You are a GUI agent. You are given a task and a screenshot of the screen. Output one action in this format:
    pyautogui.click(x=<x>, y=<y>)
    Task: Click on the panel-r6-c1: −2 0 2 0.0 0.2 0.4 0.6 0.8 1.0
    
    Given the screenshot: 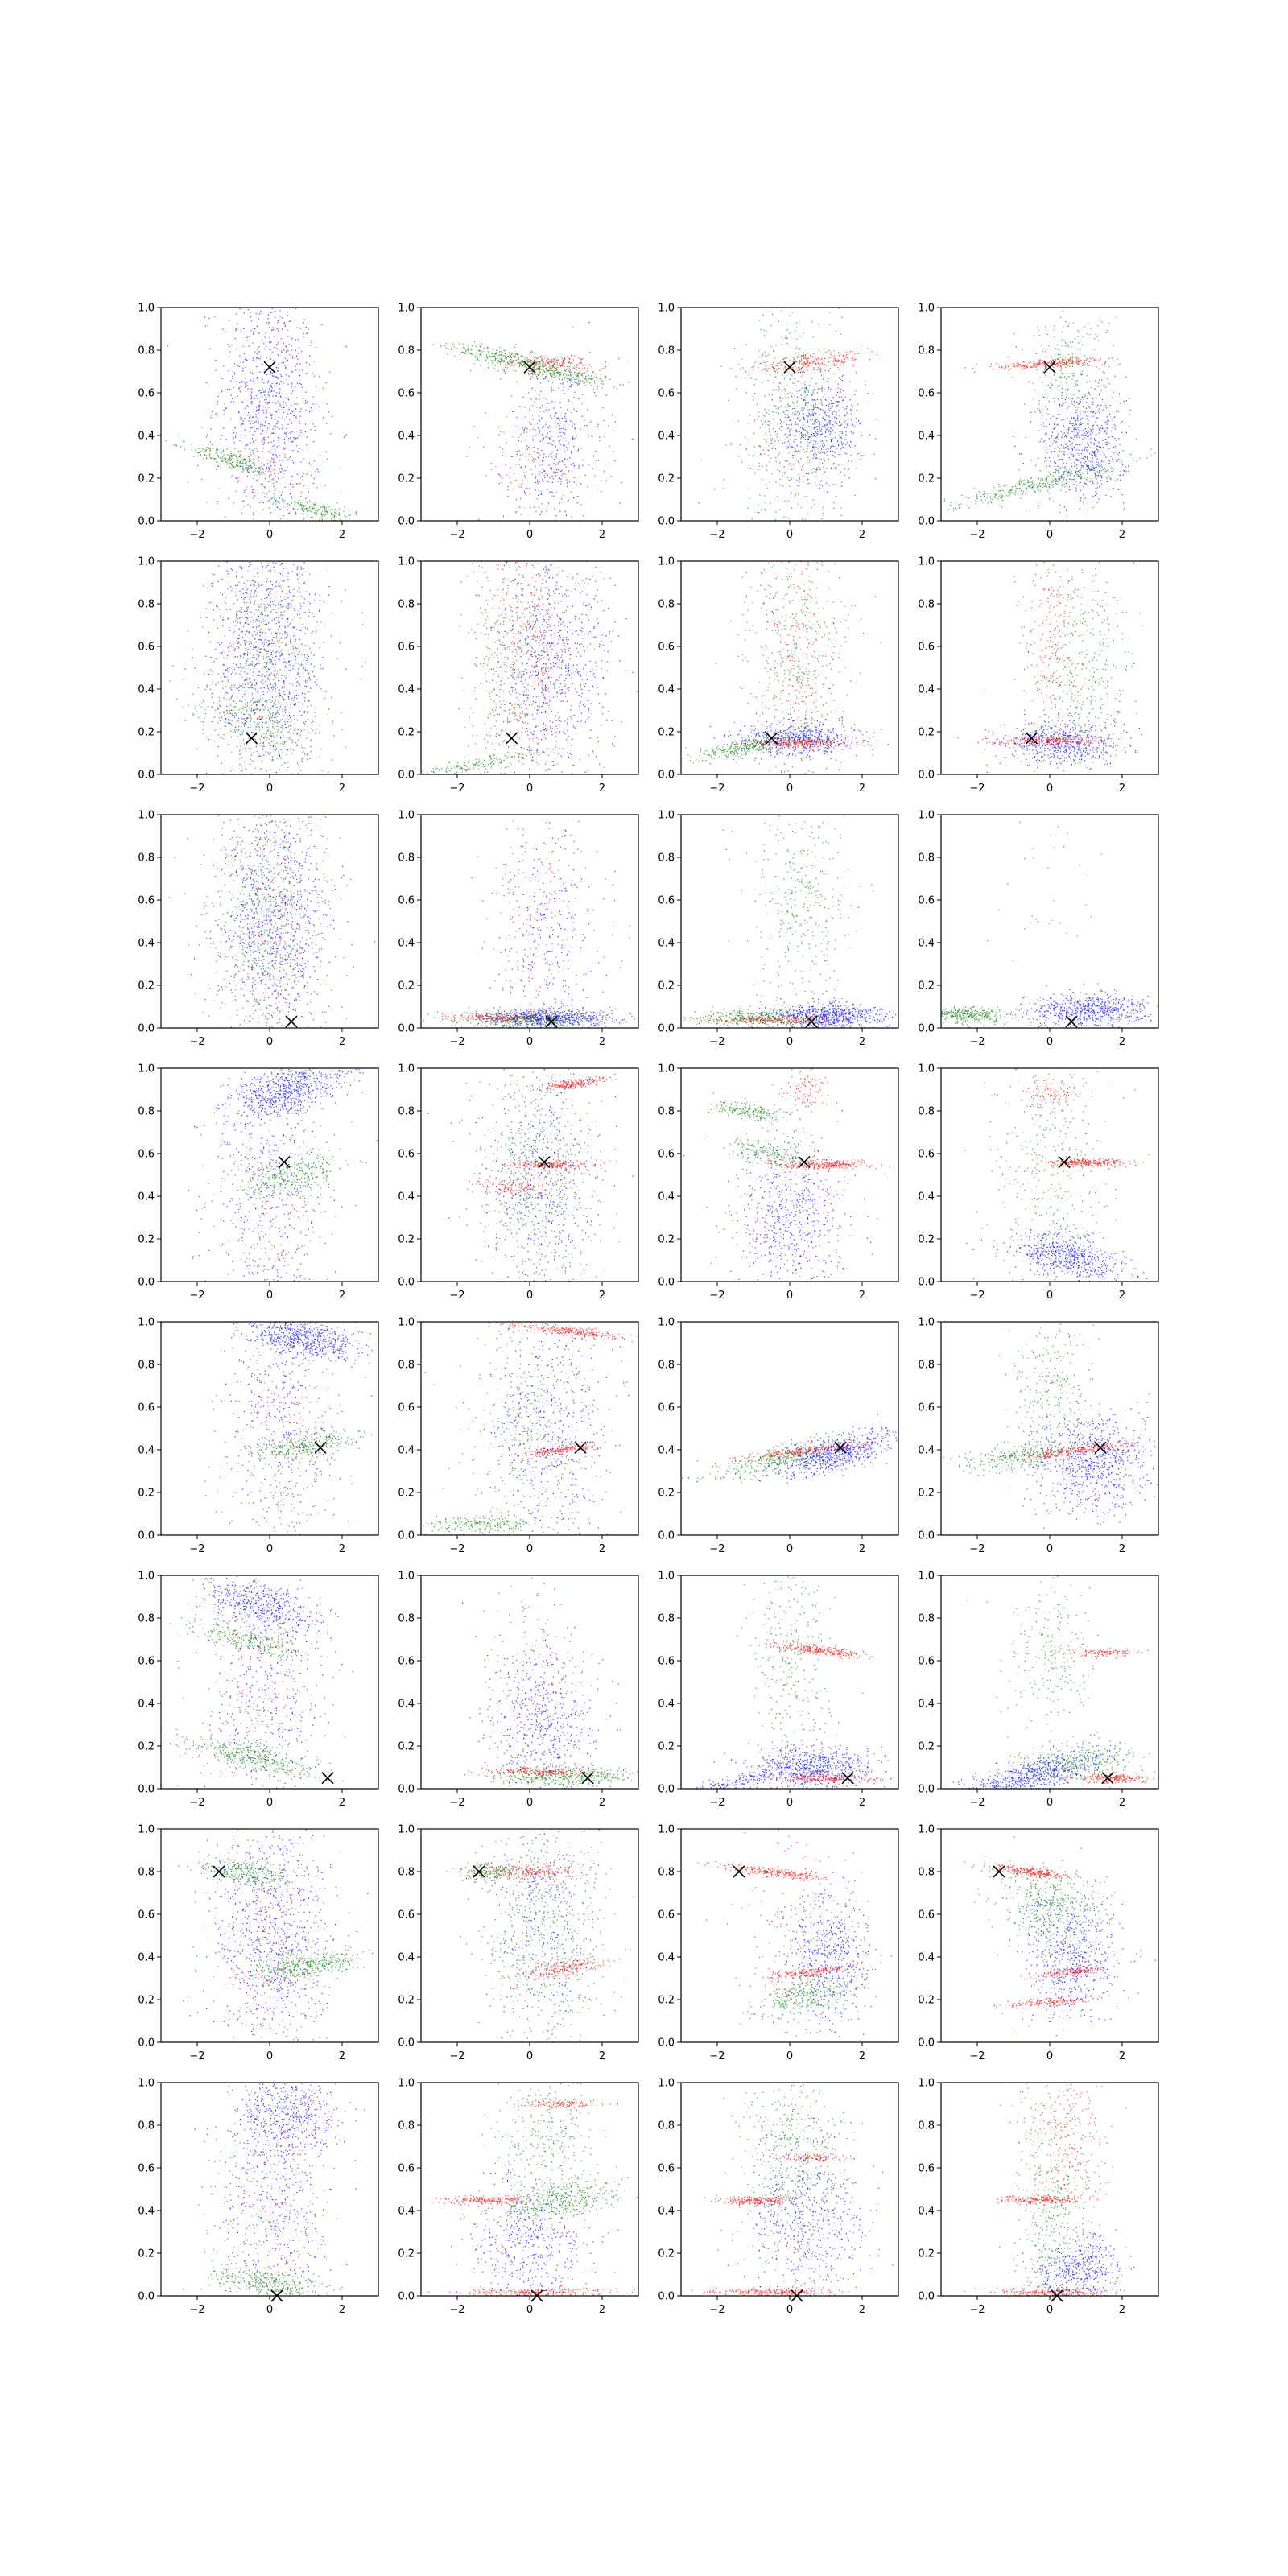 What is the action you would take?
    pyautogui.click(x=518, y=1943)
    